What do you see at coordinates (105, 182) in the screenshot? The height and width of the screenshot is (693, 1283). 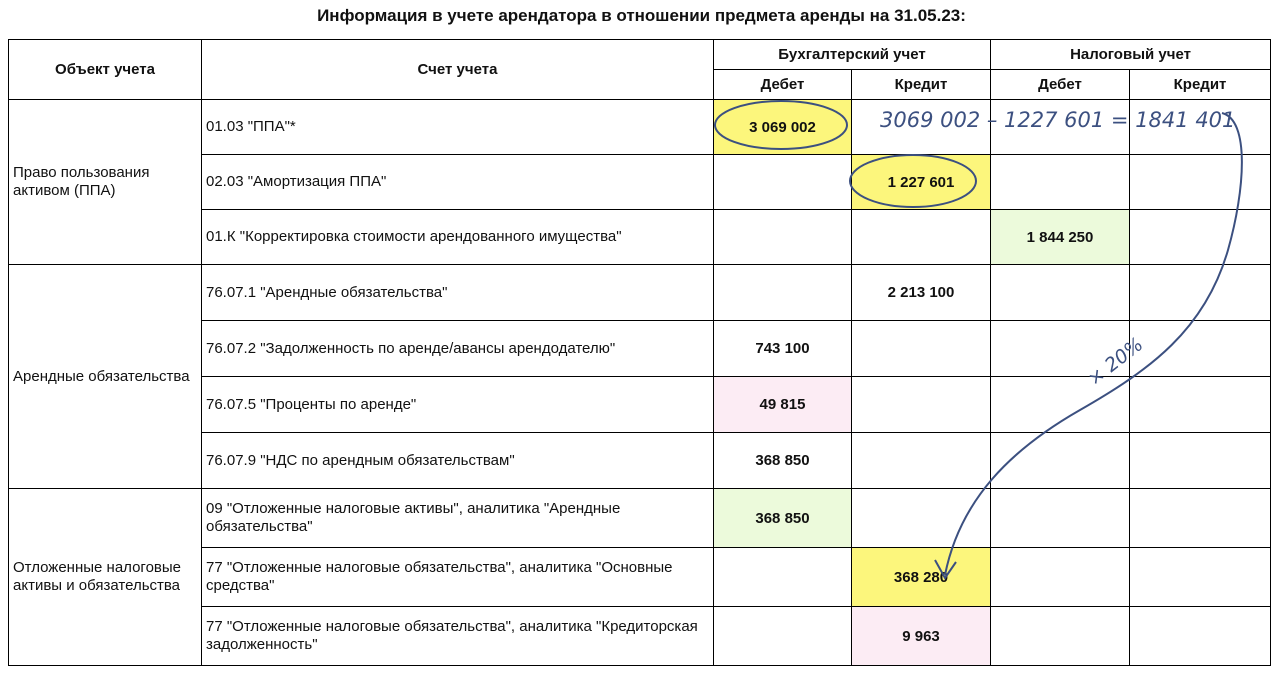 I see `group-ppa: Право пользования активом (ППА)` at bounding box center [105, 182].